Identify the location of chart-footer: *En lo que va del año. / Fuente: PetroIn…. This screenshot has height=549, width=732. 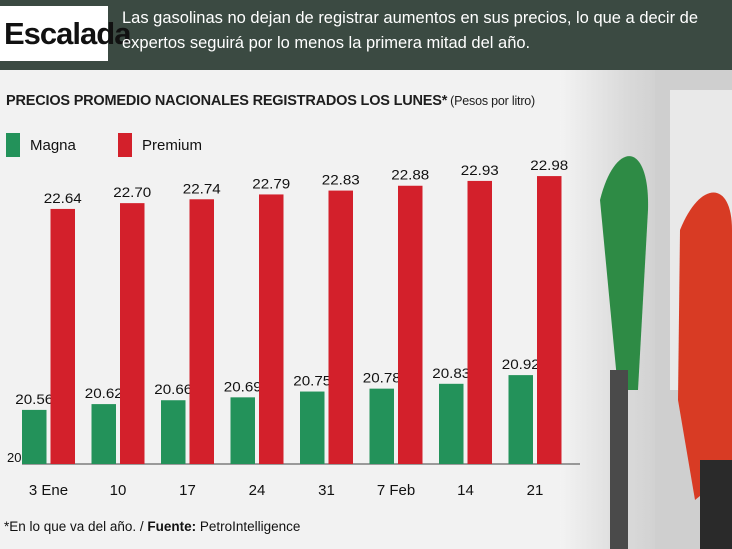
(152, 526).